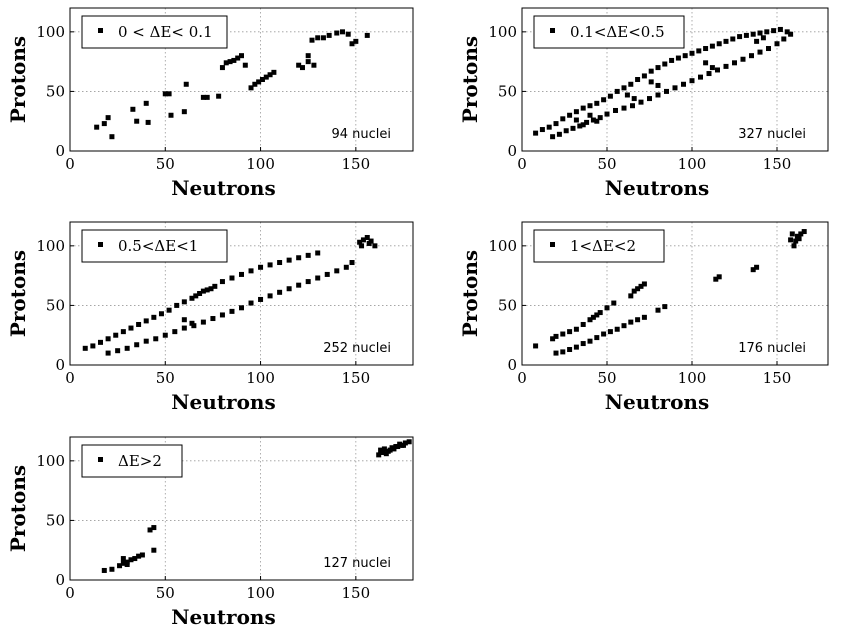 This screenshot has height=639, width=858. Describe the element at coordinates (60, 151) in the screenshot. I see `y-tick-label: 0` at that location.